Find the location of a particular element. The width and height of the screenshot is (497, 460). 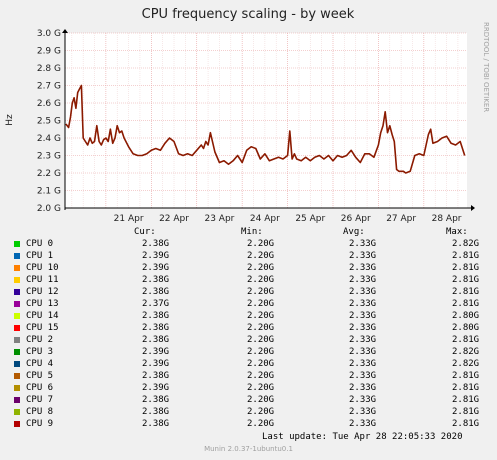

legend-row: CPU 8 2.38G 2.20G 2.33G 2.81G is located at coordinates (250, 412).